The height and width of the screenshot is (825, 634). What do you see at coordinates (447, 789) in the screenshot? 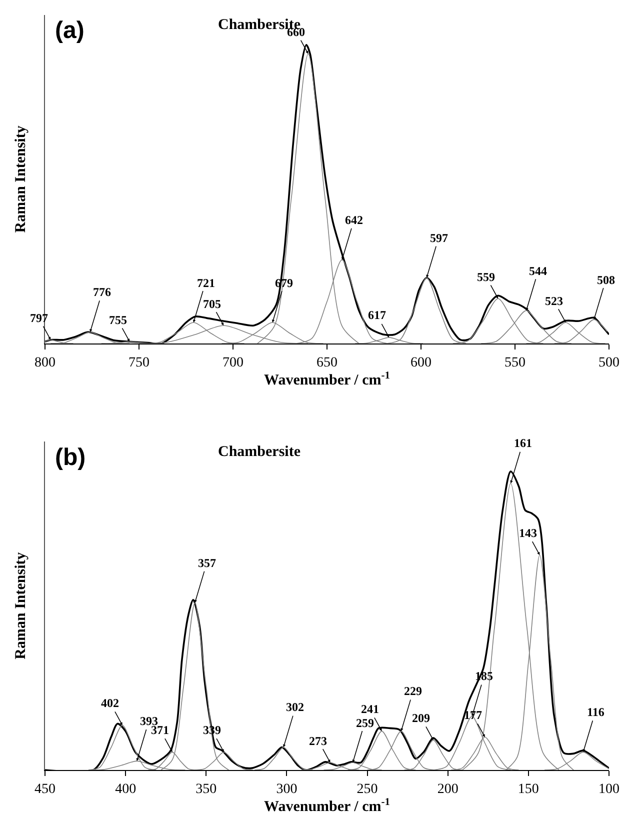
I see `x-tick-label: 200` at bounding box center [447, 789].